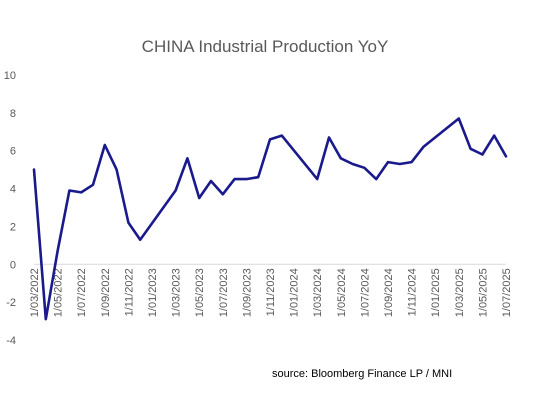  I want to click on y-tick-label: 6, so click(13, 152).